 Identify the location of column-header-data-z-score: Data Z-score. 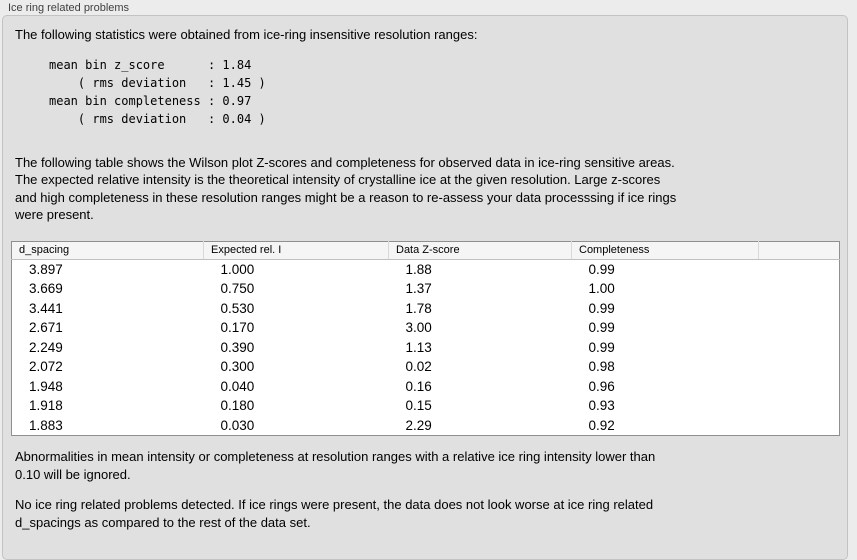
(480, 250).